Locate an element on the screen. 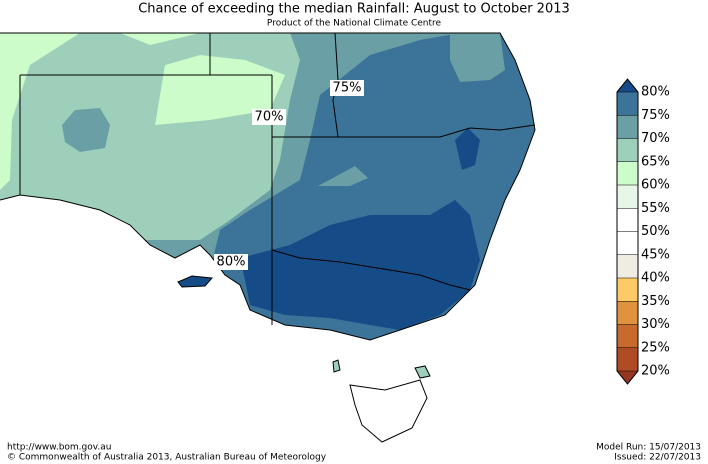 This screenshot has height=464, width=708. legend-tick-label: 55% is located at coordinates (655, 208).